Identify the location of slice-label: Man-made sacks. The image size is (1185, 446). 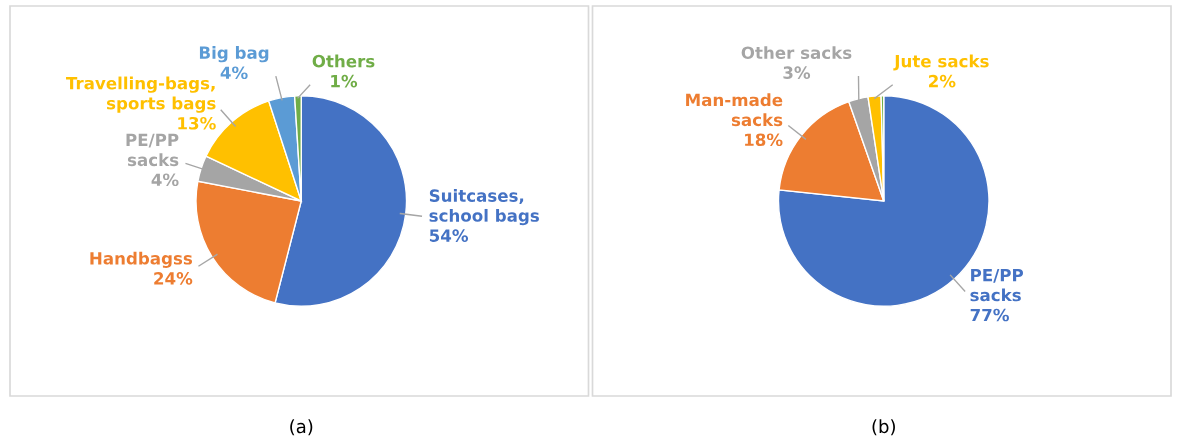
(734, 110).